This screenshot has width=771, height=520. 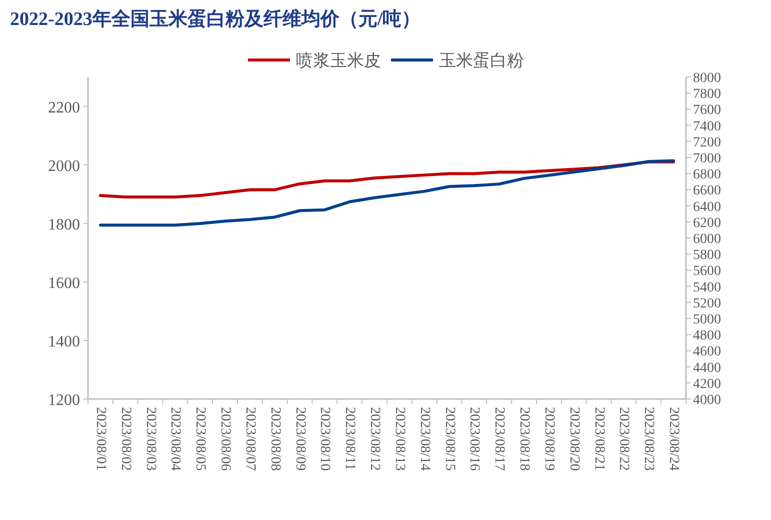 I want to click on y2-tick-label: 4800, so click(x=707, y=336).